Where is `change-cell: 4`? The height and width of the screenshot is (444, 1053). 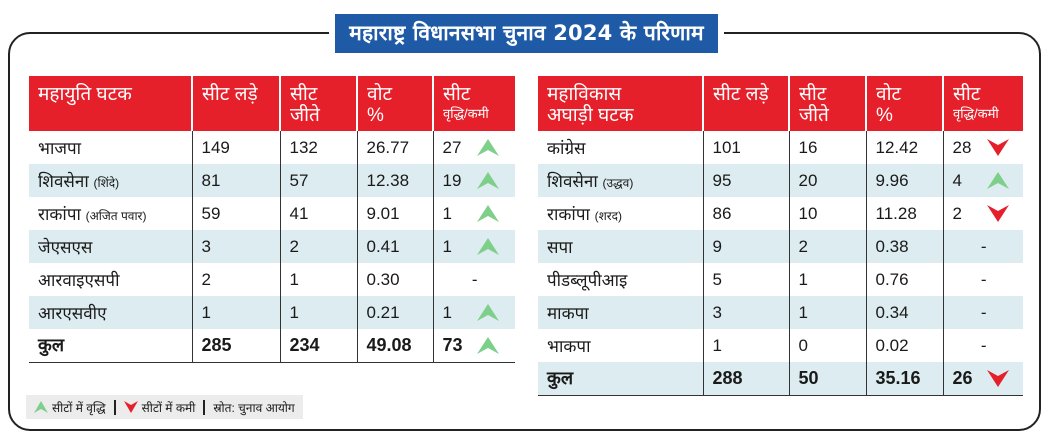
change-cell: 4 is located at coordinates (983, 180).